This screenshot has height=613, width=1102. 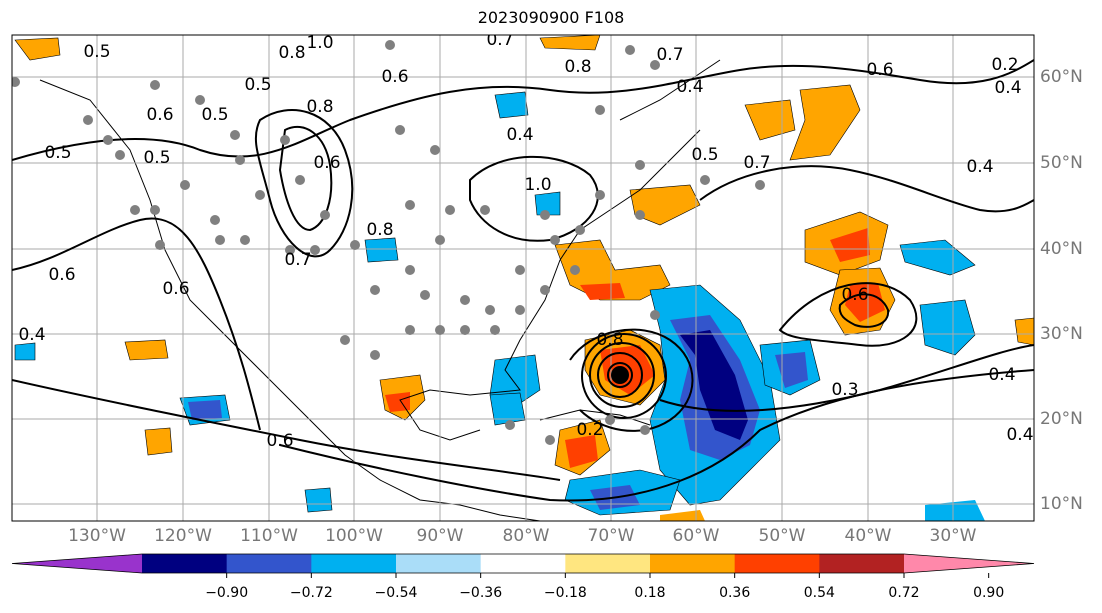 I want to click on colorbar-tick-label: 0.72, so click(x=904, y=593).